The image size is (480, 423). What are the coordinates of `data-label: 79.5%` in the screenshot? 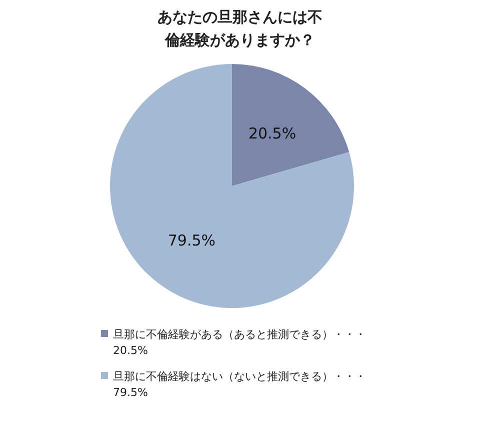 It's located at (192, 241).